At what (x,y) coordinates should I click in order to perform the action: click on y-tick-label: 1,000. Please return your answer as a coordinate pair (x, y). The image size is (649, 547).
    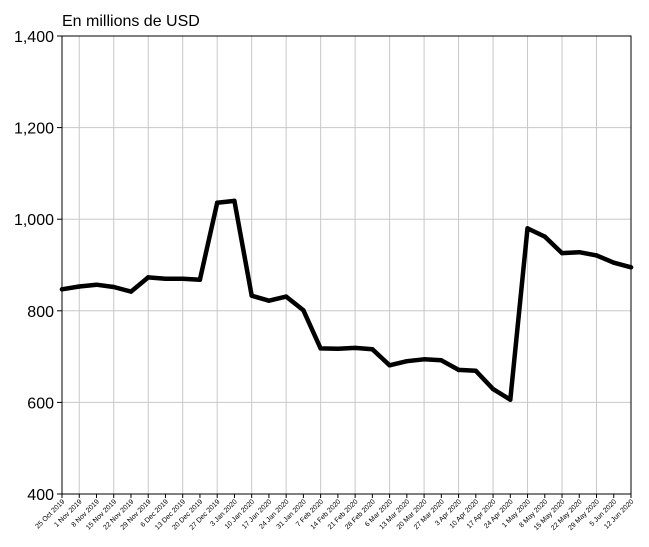
    Looking at the image, I should click on (34, 220).